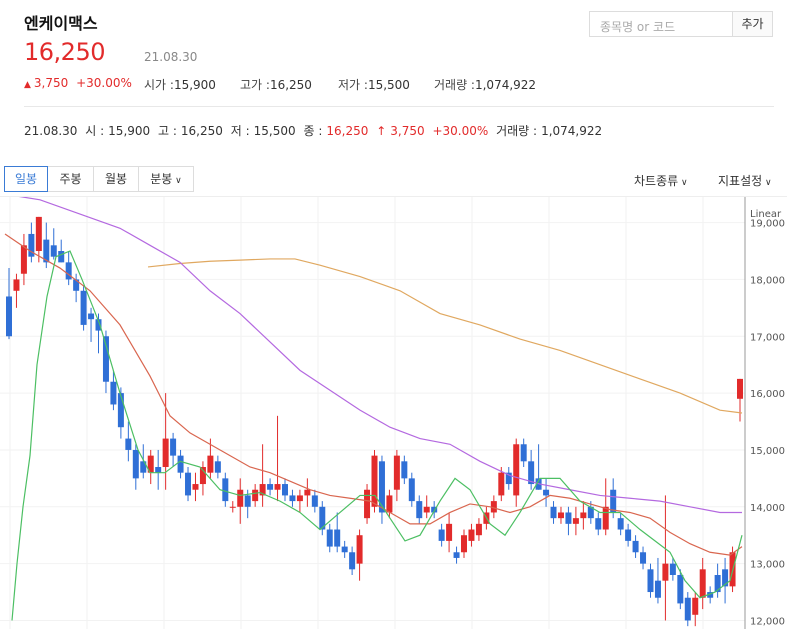 The image size is (787, 629). What do you see at coordinates (129, 131) in the screenshot?
I see `daily-open: 15,900` at bounding box center [129, 131].